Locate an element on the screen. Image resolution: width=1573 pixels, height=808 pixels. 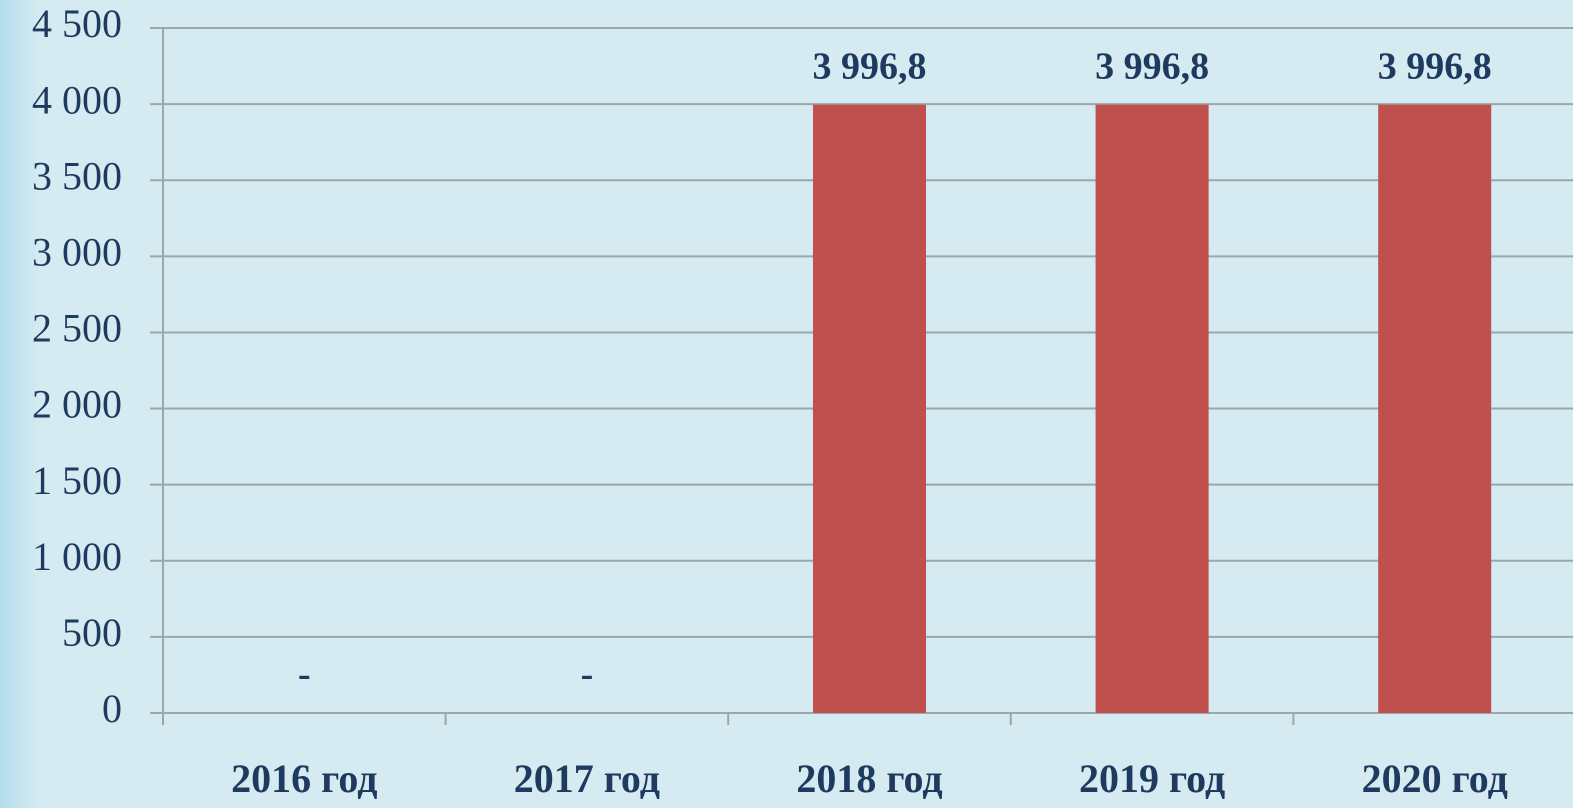
y-tick-label: 2 500 is located at coordinates (77, 328).